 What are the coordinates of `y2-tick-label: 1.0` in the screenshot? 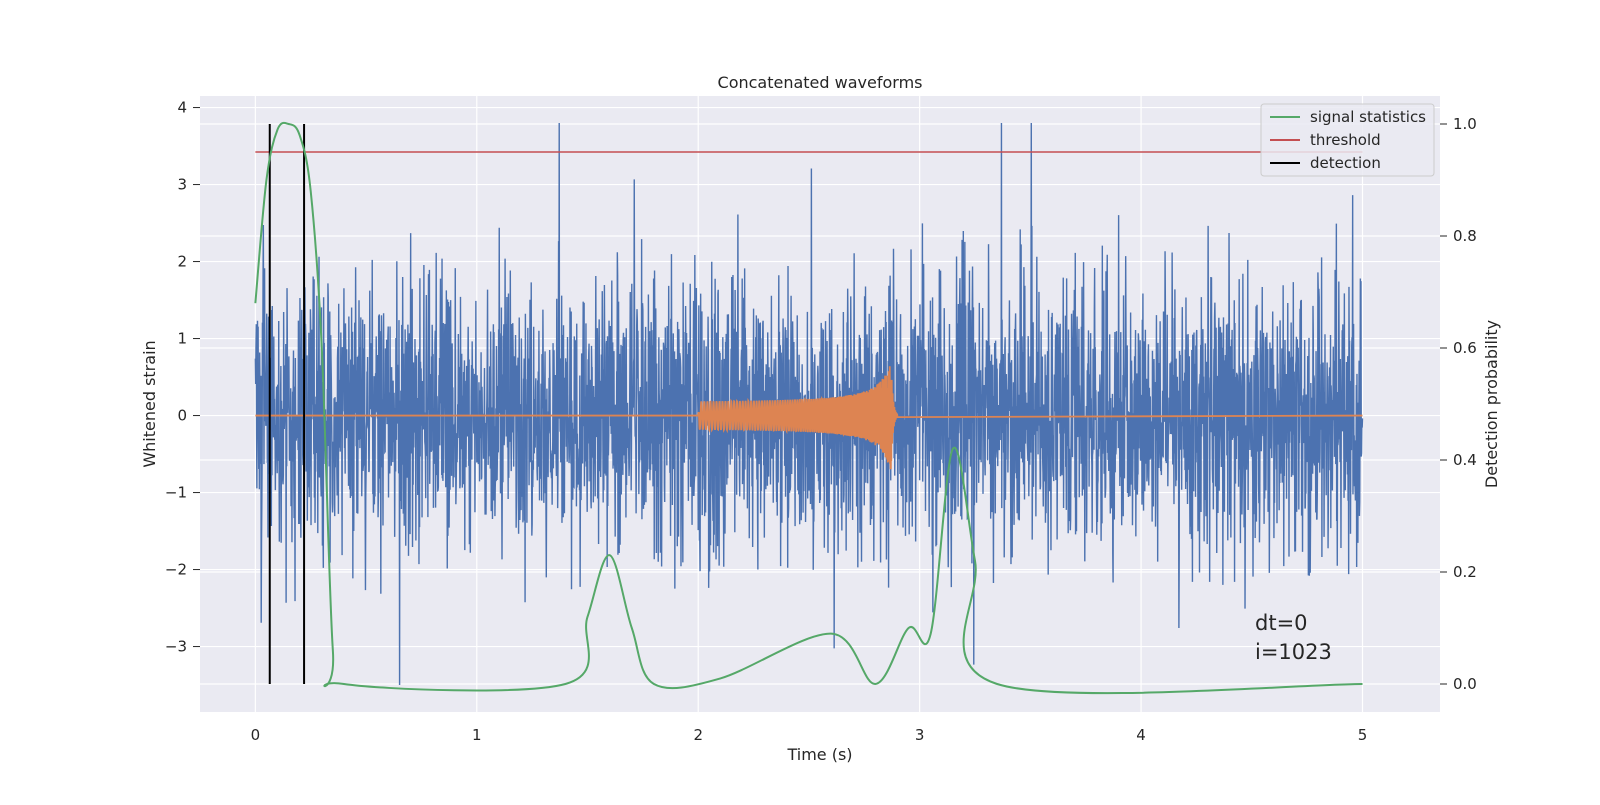 It's located at (1465, 124).